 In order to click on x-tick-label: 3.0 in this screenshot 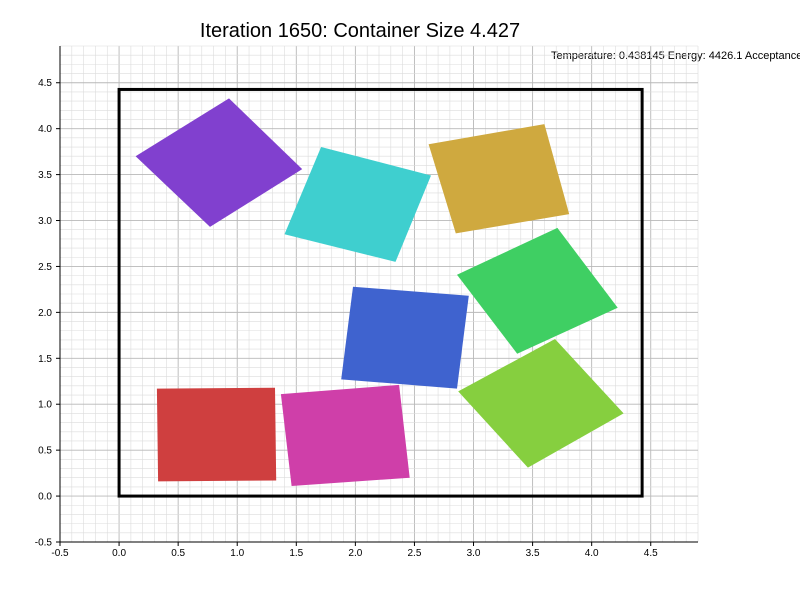, I will do `click(474, 553)`.